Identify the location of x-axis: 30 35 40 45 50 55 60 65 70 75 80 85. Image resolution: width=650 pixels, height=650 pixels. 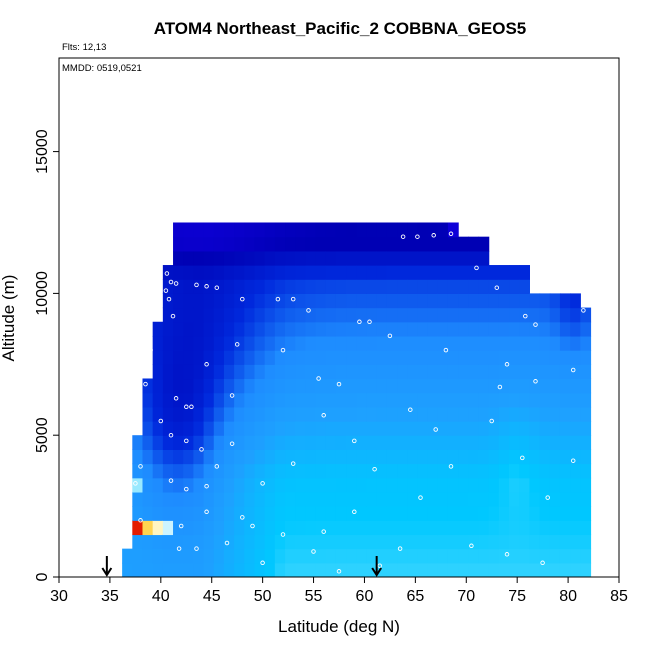
(339, 590).